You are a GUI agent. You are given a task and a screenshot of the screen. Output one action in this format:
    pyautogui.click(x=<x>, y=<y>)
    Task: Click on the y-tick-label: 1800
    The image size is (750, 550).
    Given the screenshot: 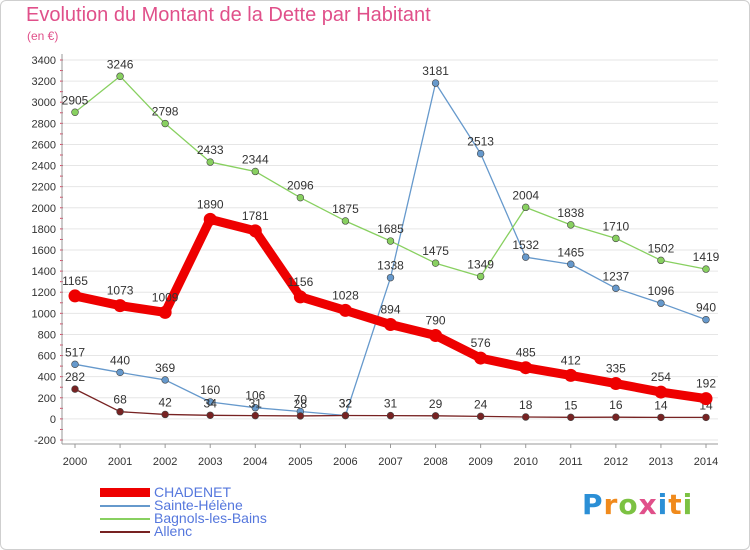 What is the action you would take?
    pyautogui.click(x=44, y=230)
    